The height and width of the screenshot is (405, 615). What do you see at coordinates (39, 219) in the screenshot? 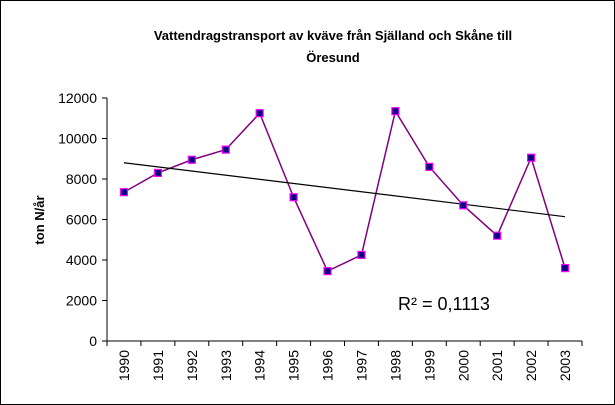
I see `y-axis-label: ton N/år` at bounding box center [39, 219].